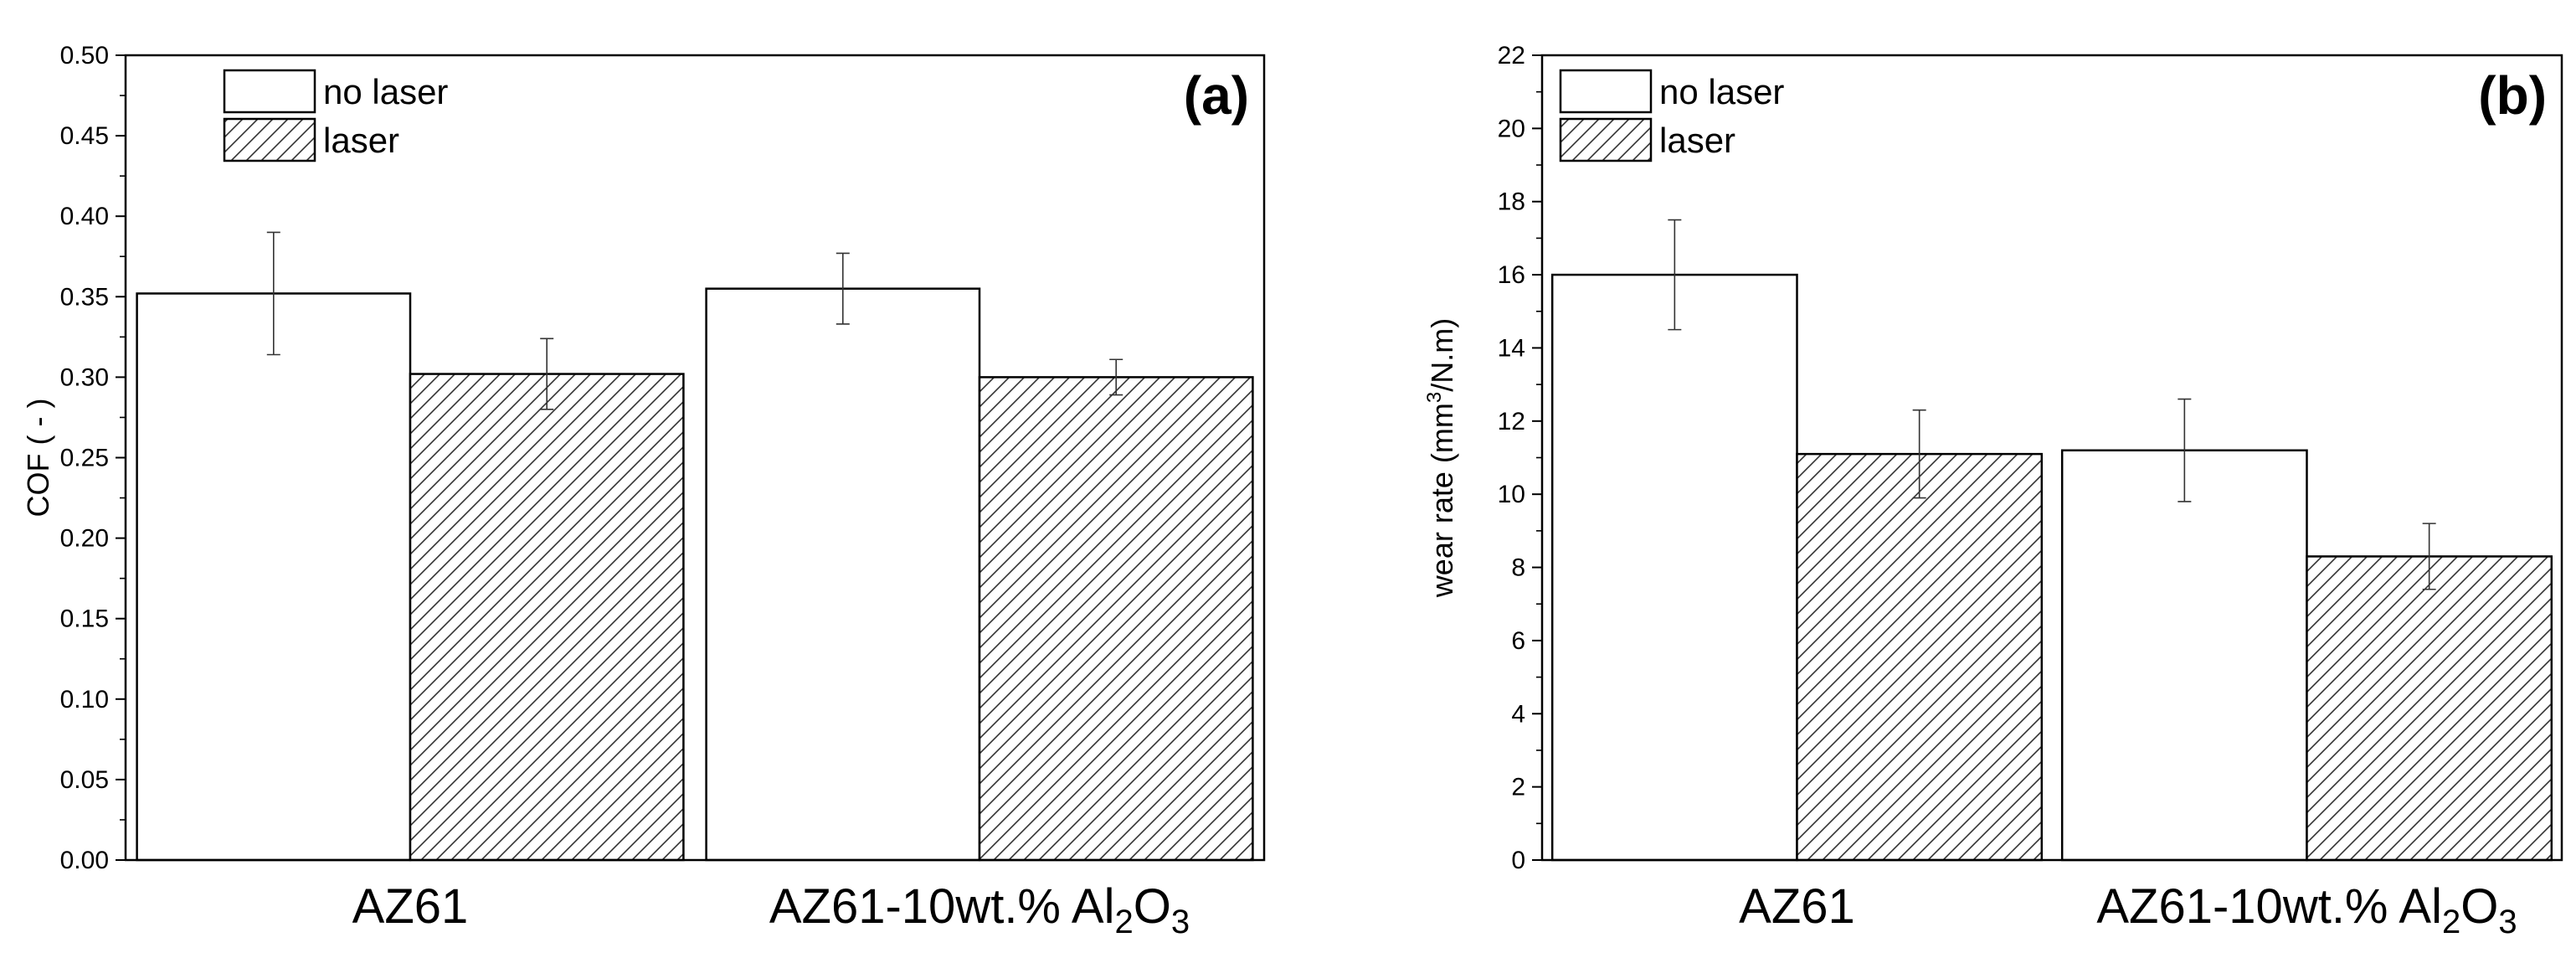 This screenshot has width=2576, height=953. Describe the element at coordinates (85, 136) in the screenshot. I see `y-tick-label: 0.45` at that location.